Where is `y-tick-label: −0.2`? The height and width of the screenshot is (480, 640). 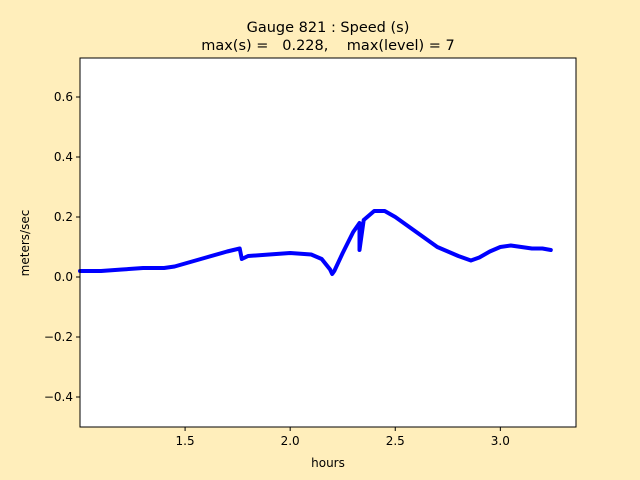 y-tick-label: −0.2 is located at coordinates (58, 337).